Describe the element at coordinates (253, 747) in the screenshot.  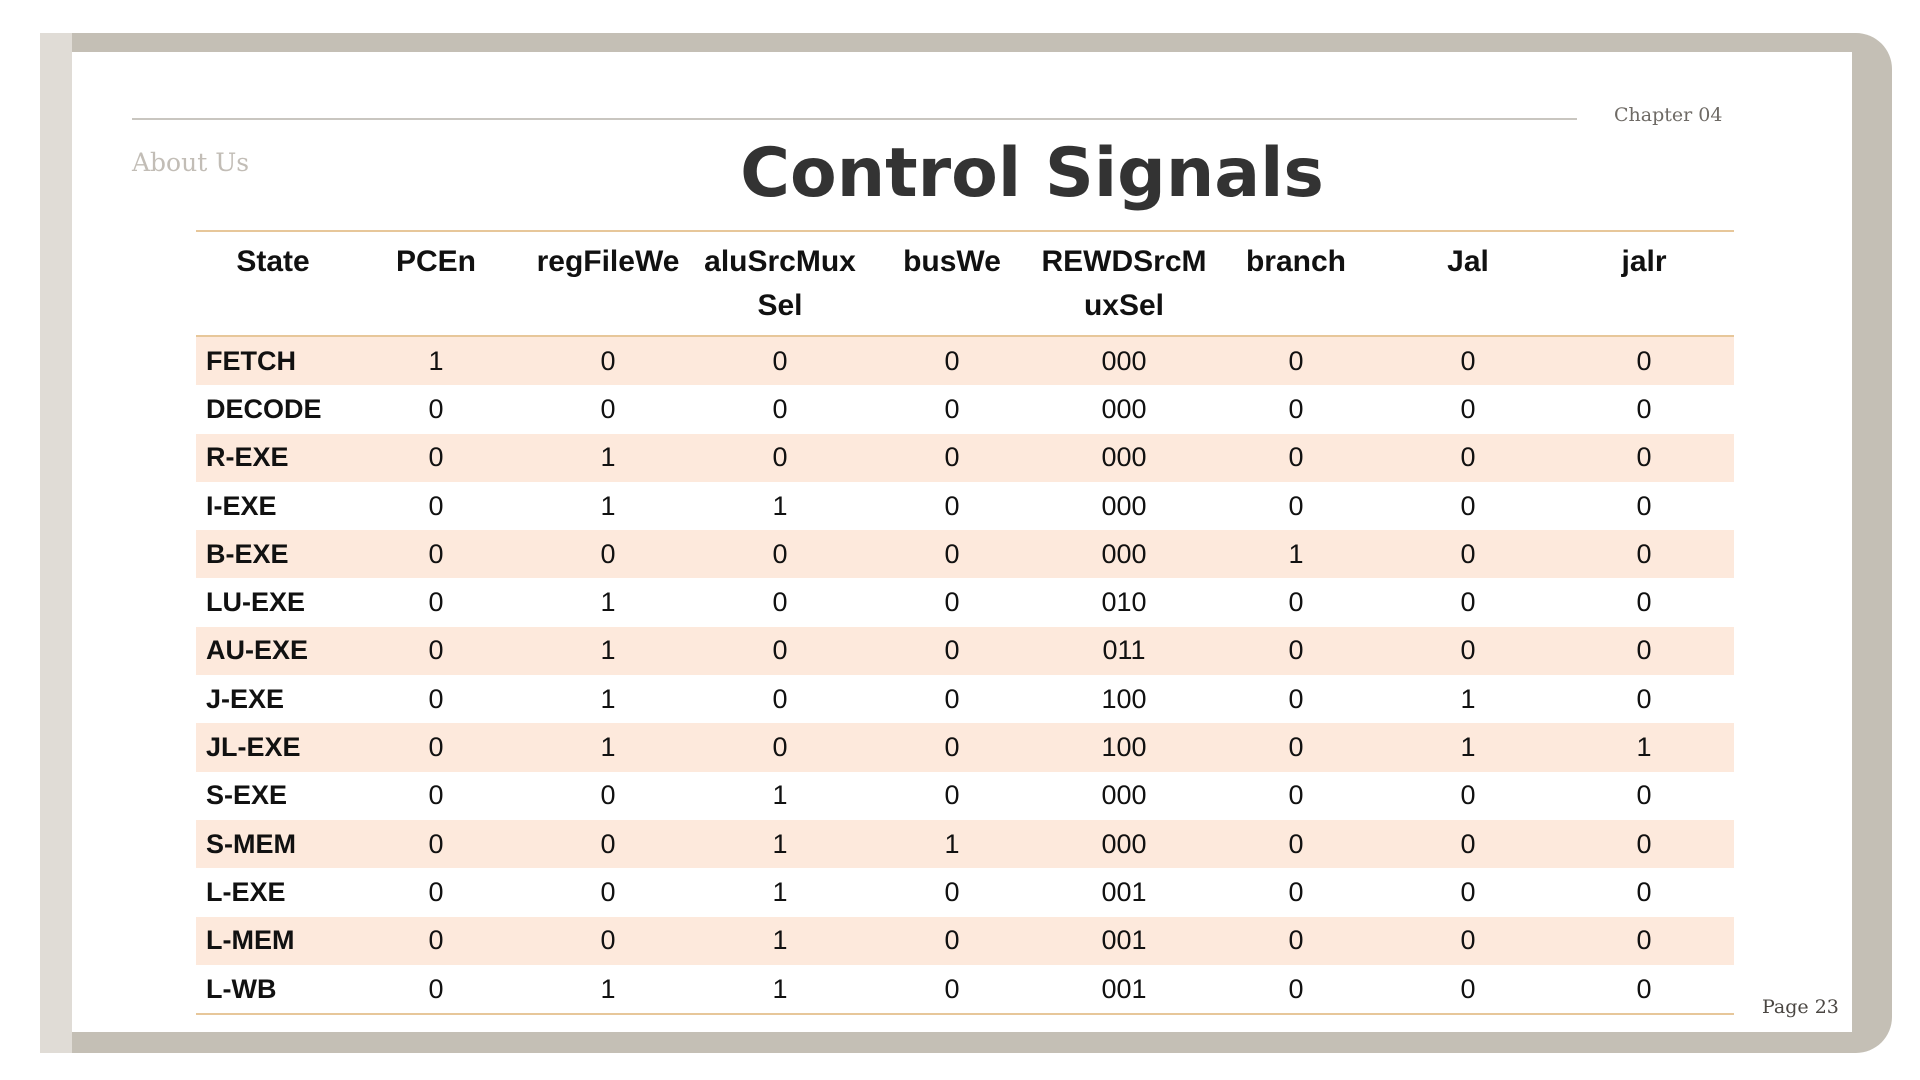
I see `state-cell: JL-EXE` at that location.